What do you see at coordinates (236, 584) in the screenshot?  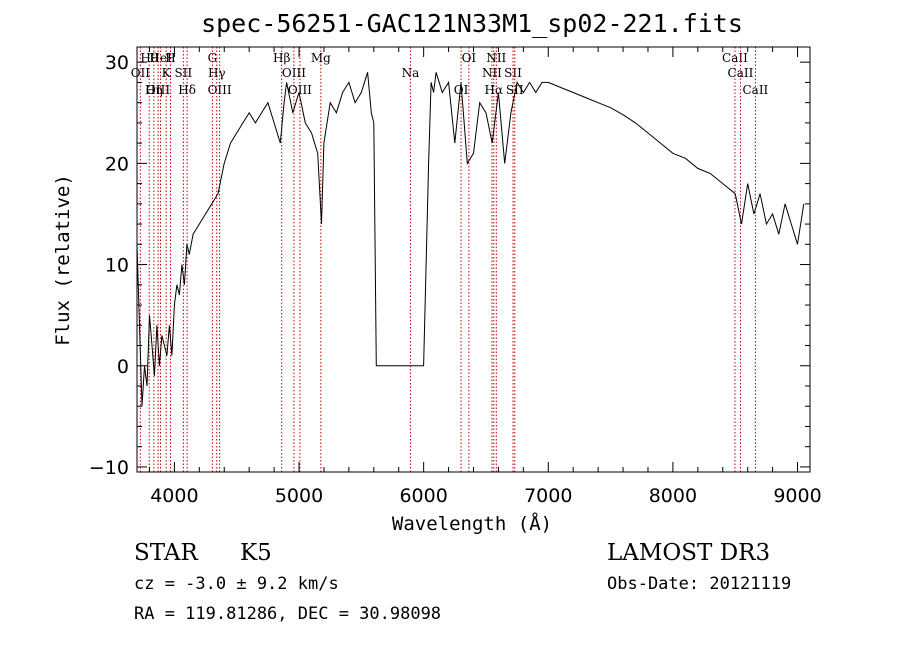 I see `redshift-velocity: cz = -3.0 ± 9.2 km/s` at bounding box center [236, 584].